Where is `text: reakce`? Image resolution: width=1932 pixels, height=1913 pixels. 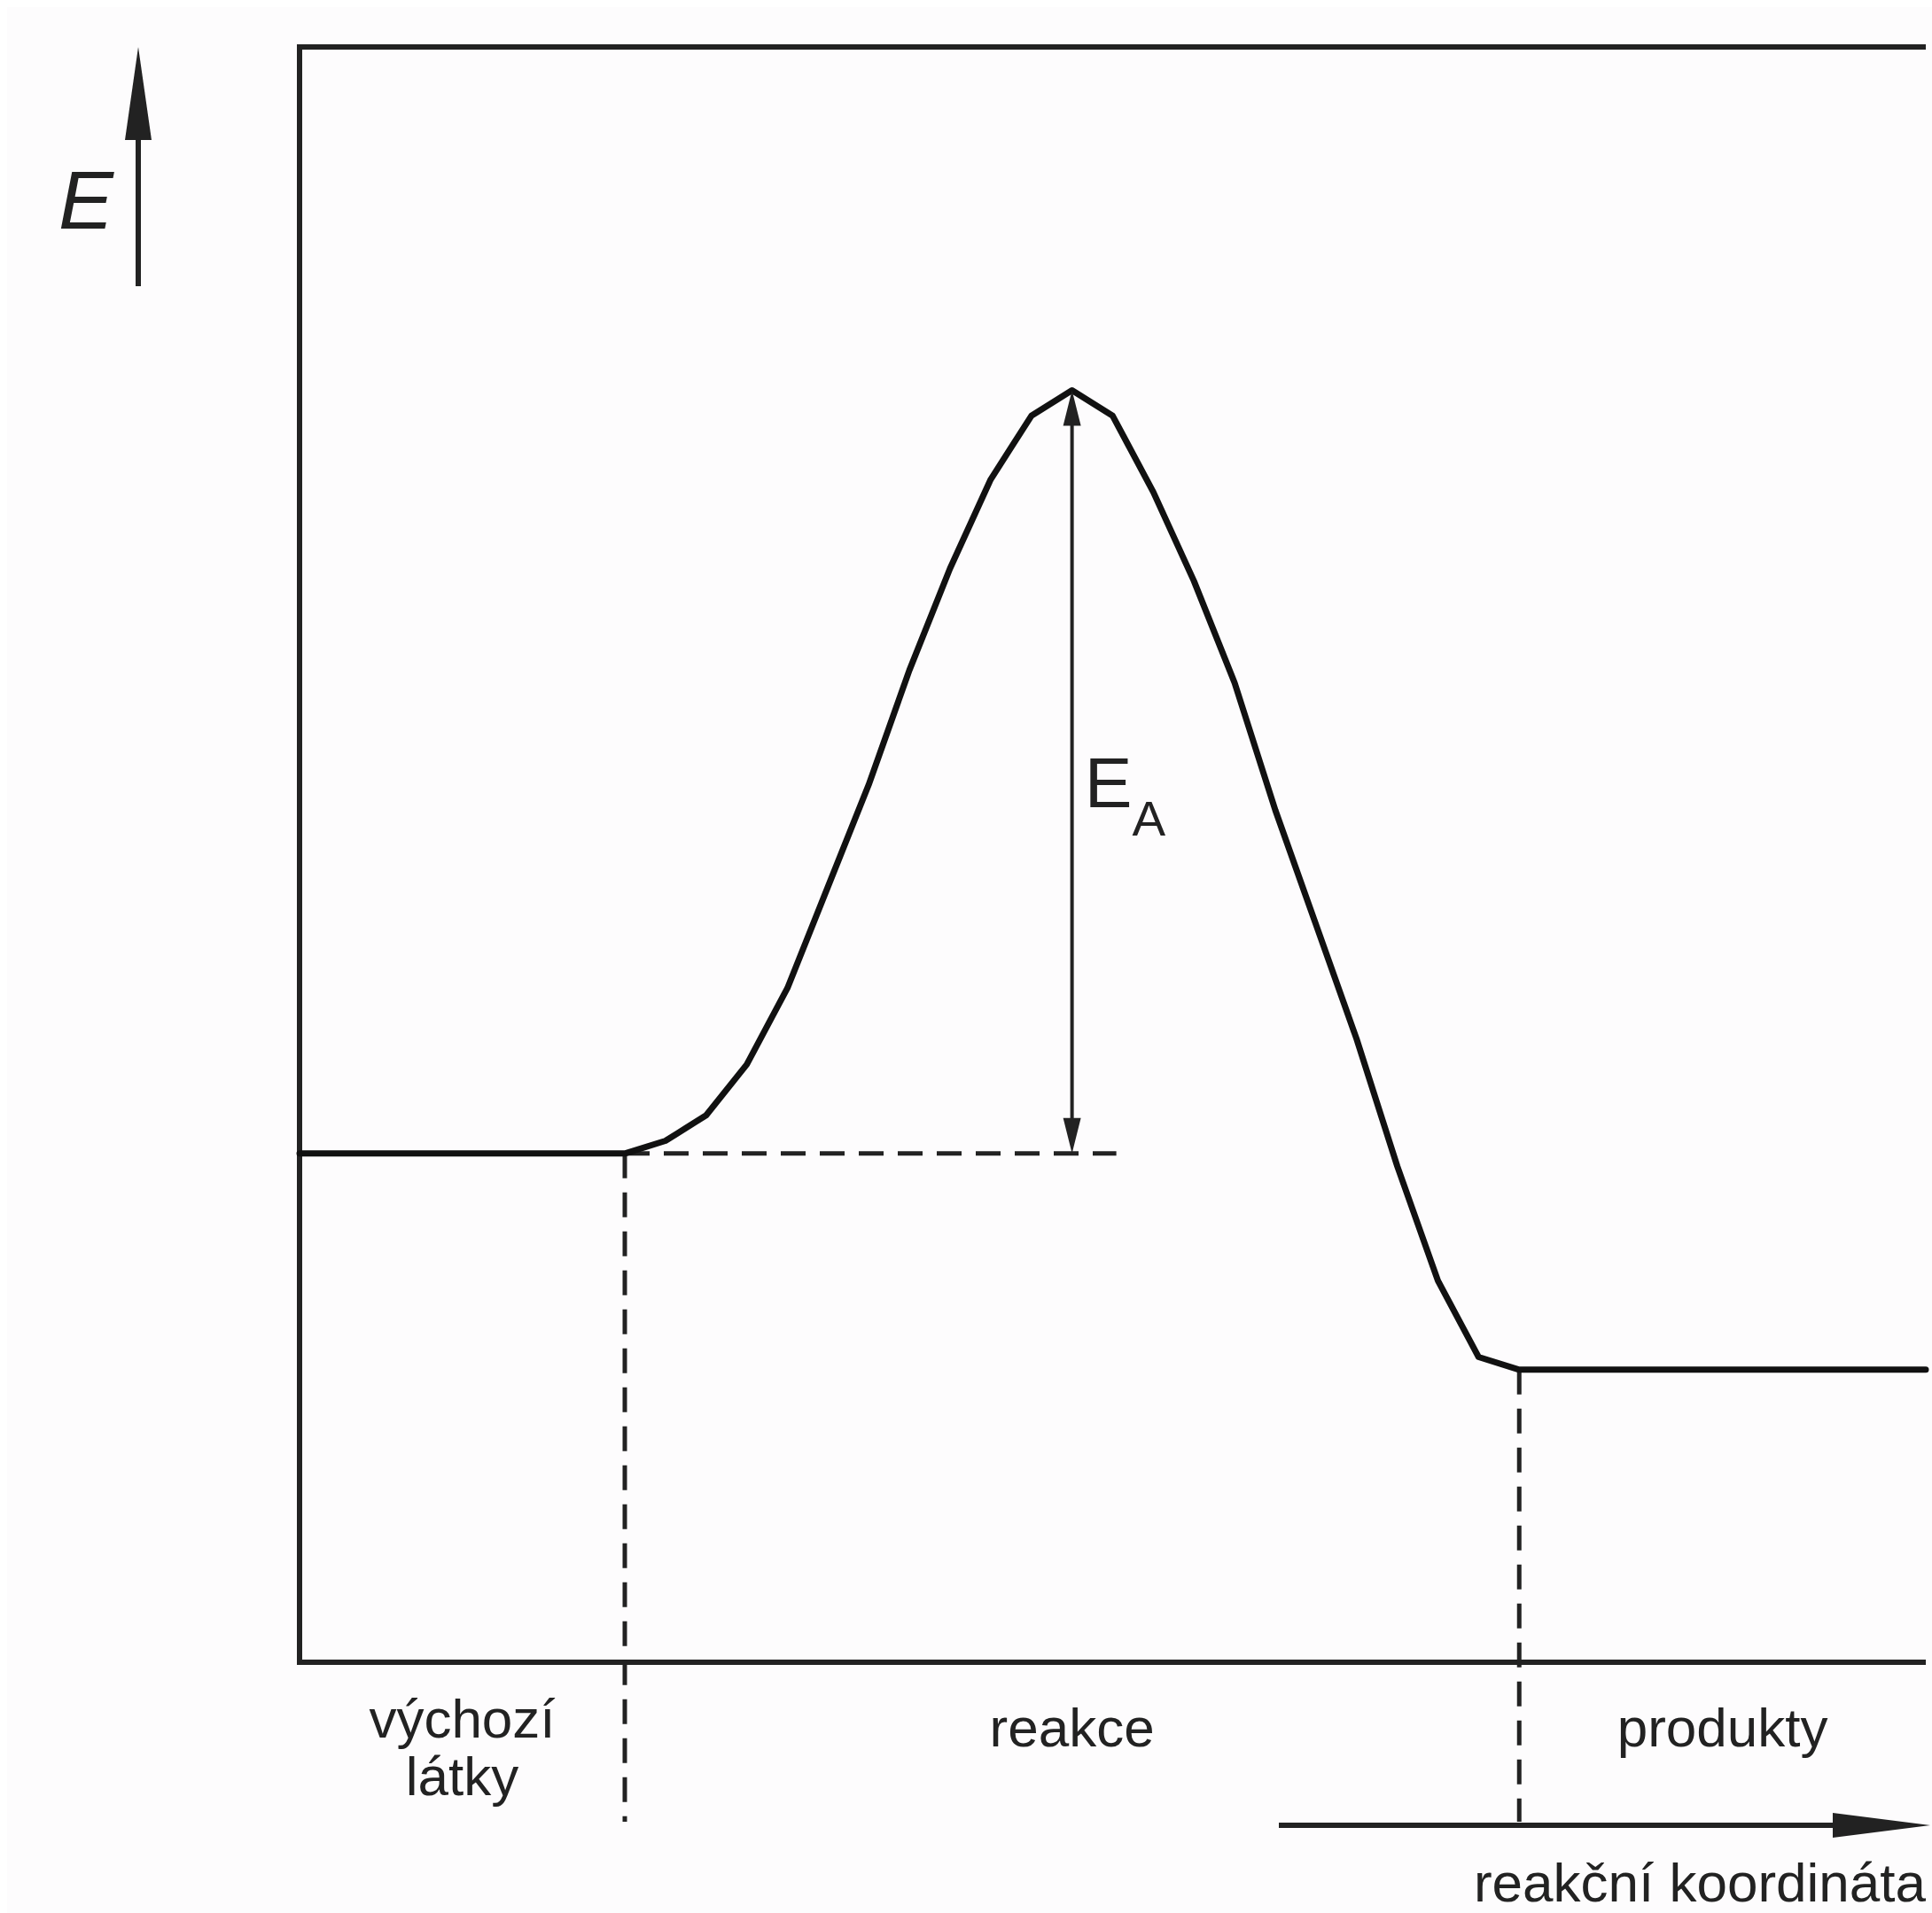 text: reakce is located at coordinates (1072, 1727).